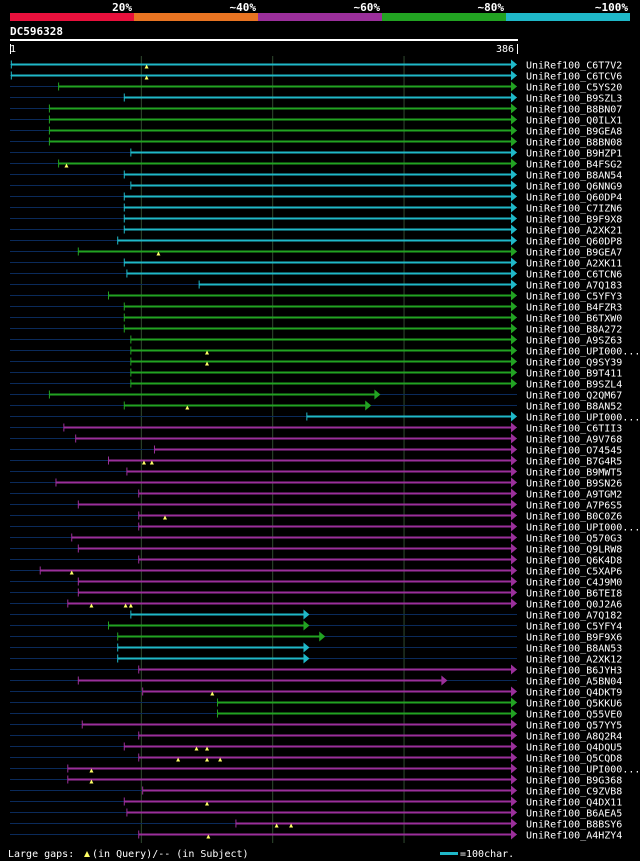 The width and height of the screenshot is (640, 861). What do you see at coordinates (574, 77) in the screenshot?
I see `hit-label: UniRef100_C6TCV6` at bounding box center [574, 77].